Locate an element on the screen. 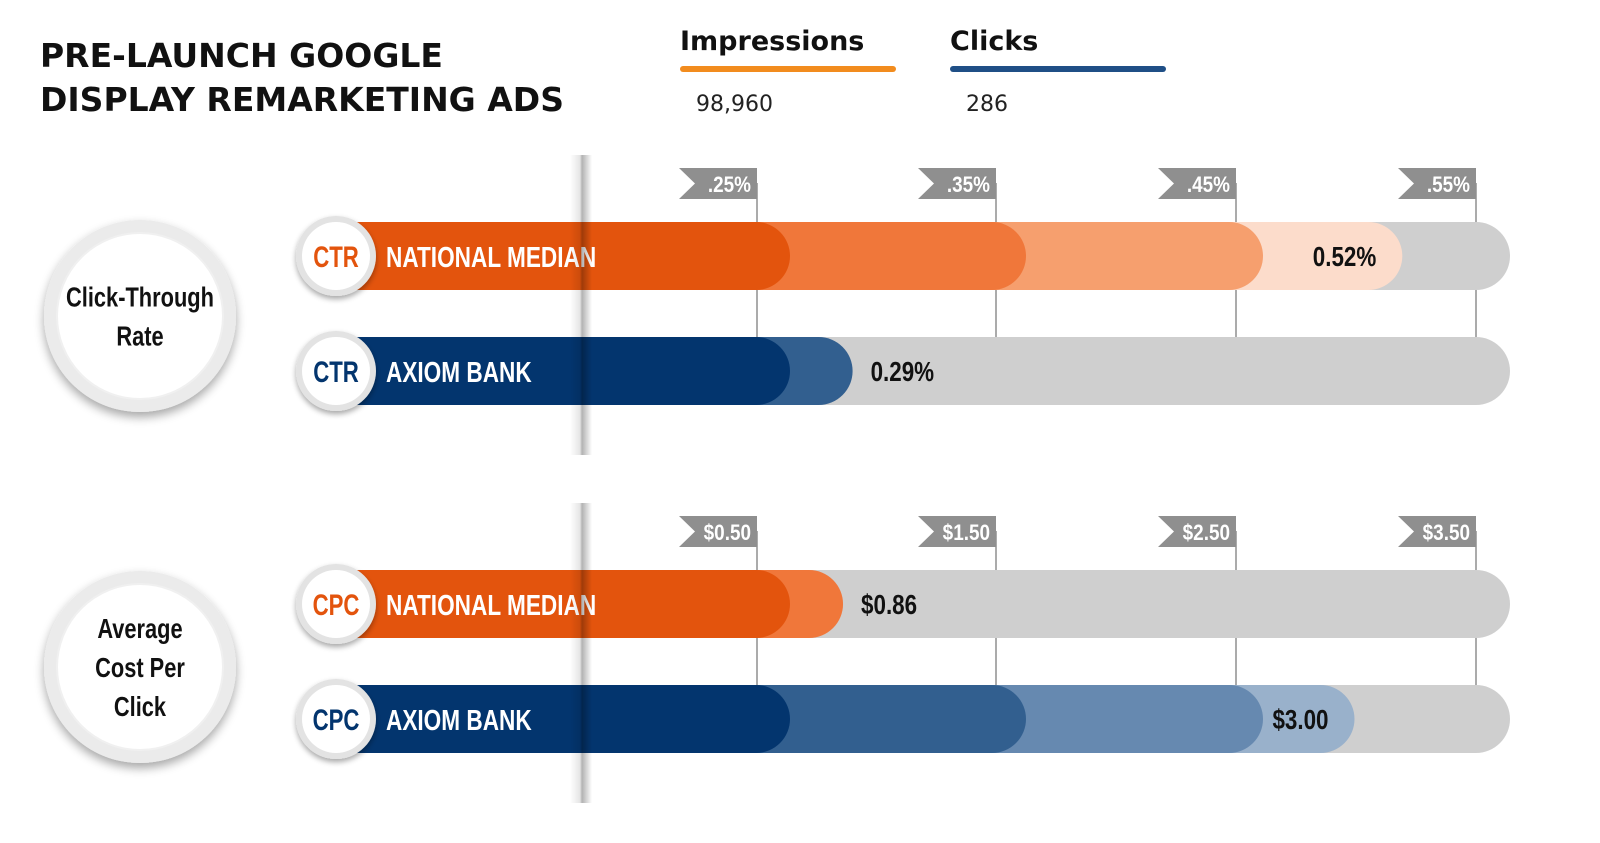  clicks-label: Clicks is located at coordinates (994, 41).